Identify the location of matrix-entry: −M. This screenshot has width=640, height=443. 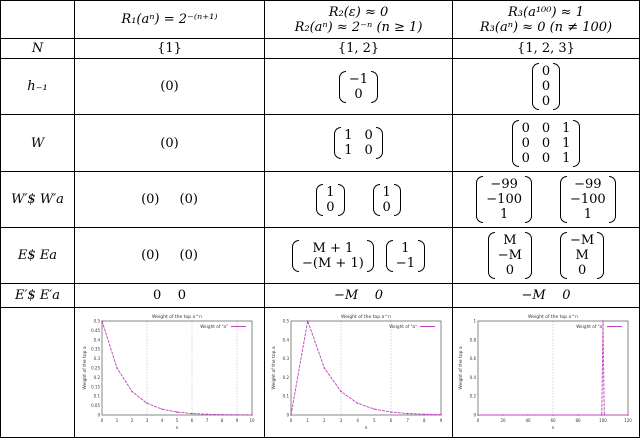
(509, 255).